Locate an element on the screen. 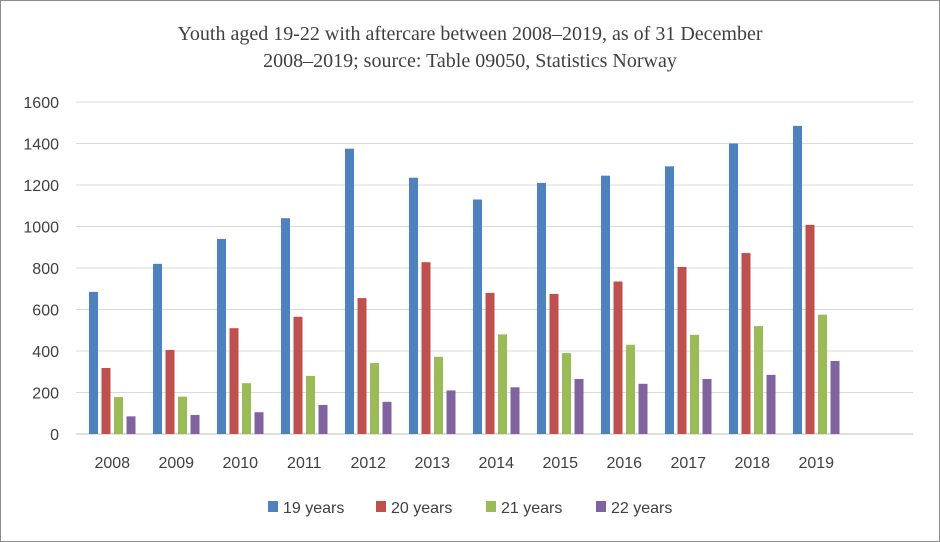 The image size is (940, 542). legend-label: 19 years is located at coordinates (313, 508).